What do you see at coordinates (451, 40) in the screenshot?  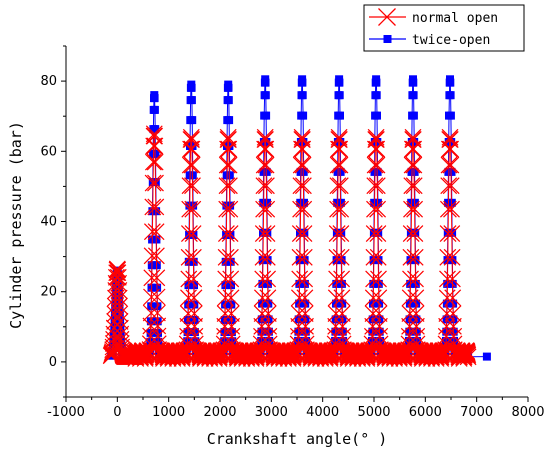 I see `legend-label-twice-open: twice-open` at bounding box center [451, 40].